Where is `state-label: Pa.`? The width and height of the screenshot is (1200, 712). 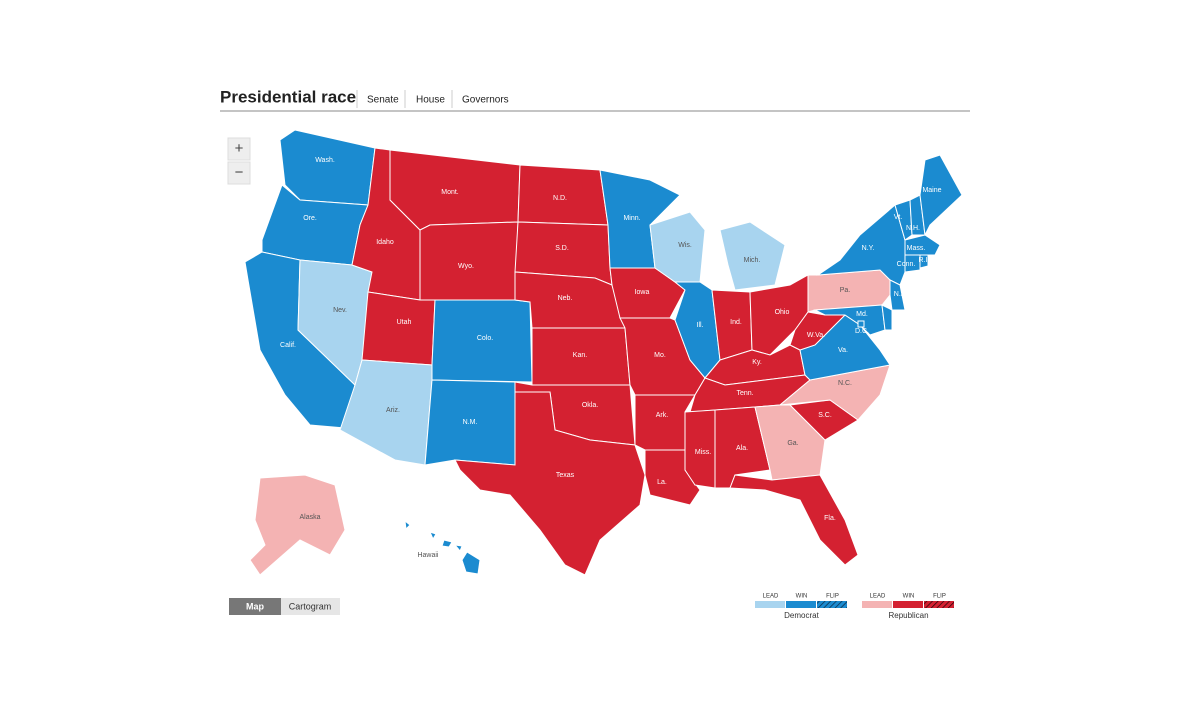
state-label: Pa. is located at coordinates (845, 290).